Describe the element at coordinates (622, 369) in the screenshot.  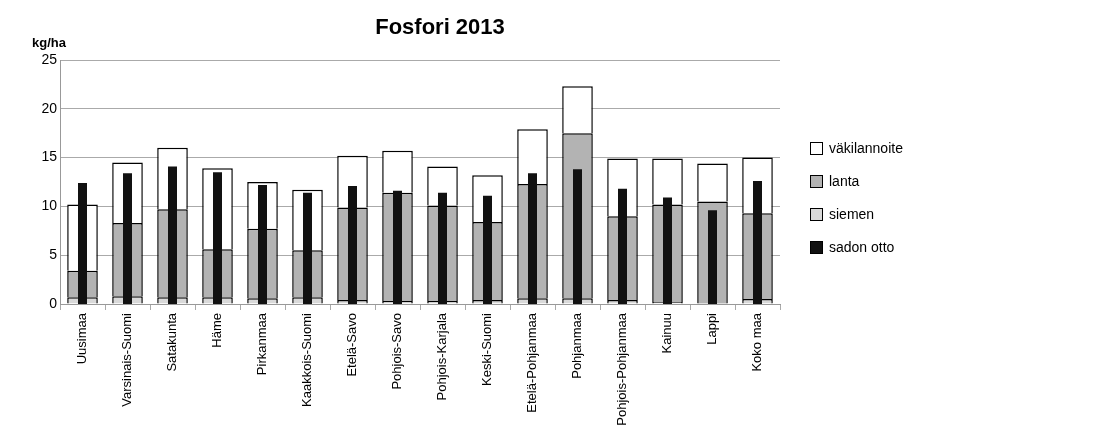
I see `x-tick-label: Pohjois-Pohjanmaa` at that location.